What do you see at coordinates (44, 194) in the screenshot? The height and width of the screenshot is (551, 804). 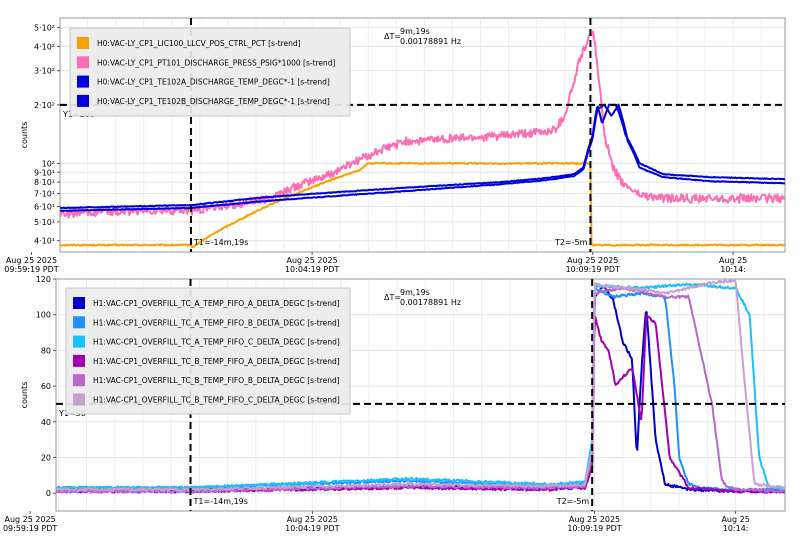 I see `y-tick-label: 7·10¹` at bounding box center [44, 194].